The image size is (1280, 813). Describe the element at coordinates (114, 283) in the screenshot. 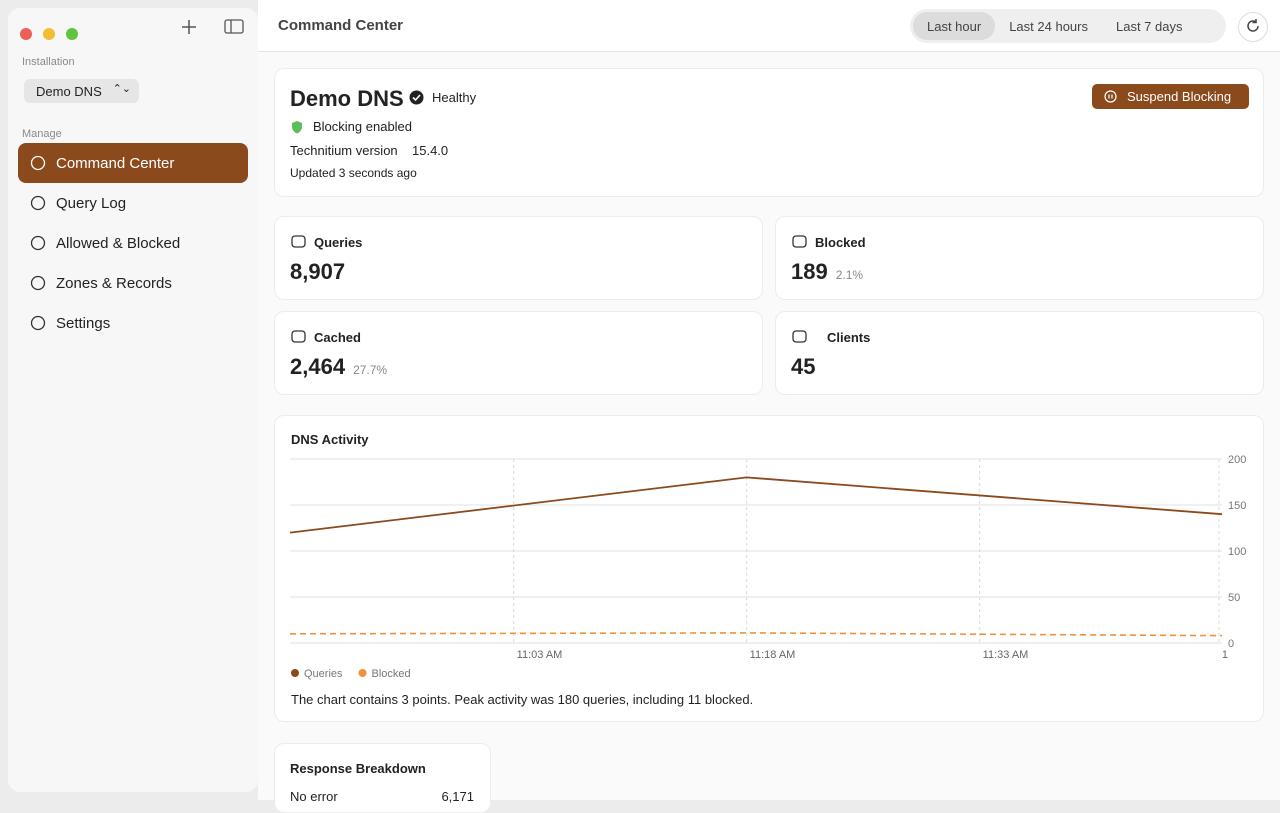

I see `nav-label: Zones & Records` at that location.